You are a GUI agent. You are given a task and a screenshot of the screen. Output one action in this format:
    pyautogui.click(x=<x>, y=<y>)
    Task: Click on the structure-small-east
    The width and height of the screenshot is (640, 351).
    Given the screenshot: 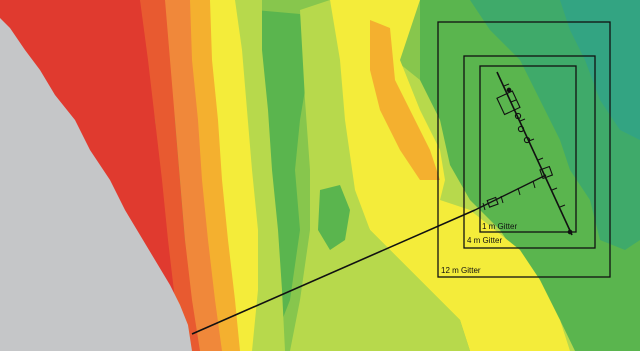 What is the action you would take?
    pyautogui.click(x=546, y=172)
    